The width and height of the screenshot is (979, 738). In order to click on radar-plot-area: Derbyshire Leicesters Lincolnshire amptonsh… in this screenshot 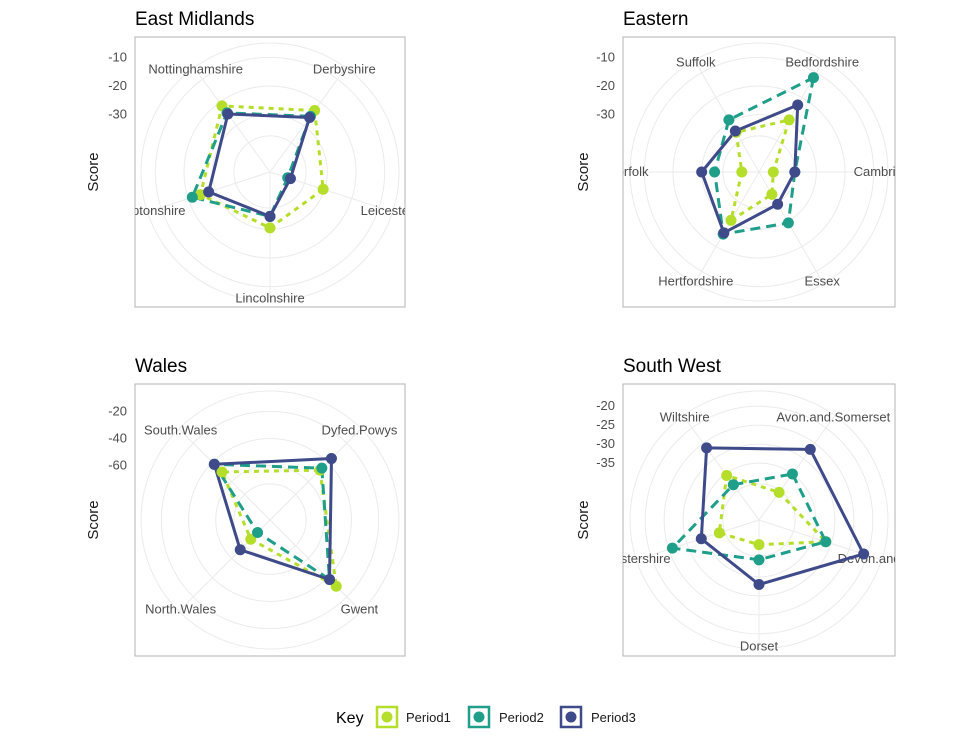, I will do `click(267, 173)`.